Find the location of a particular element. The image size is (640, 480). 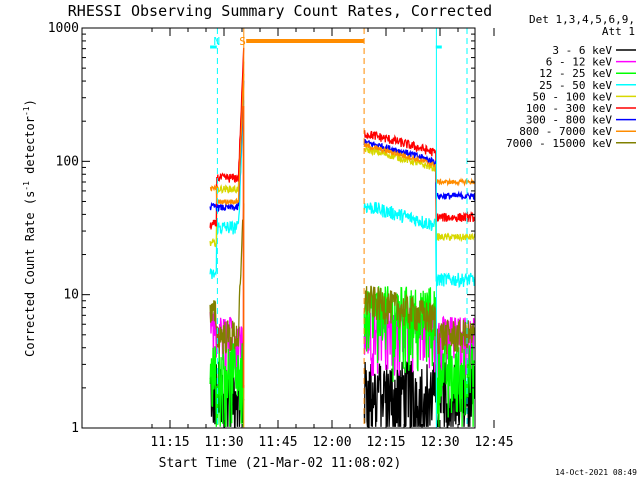

legend-label: 7000 - 15000 keV is located at coordinates (559, 143).